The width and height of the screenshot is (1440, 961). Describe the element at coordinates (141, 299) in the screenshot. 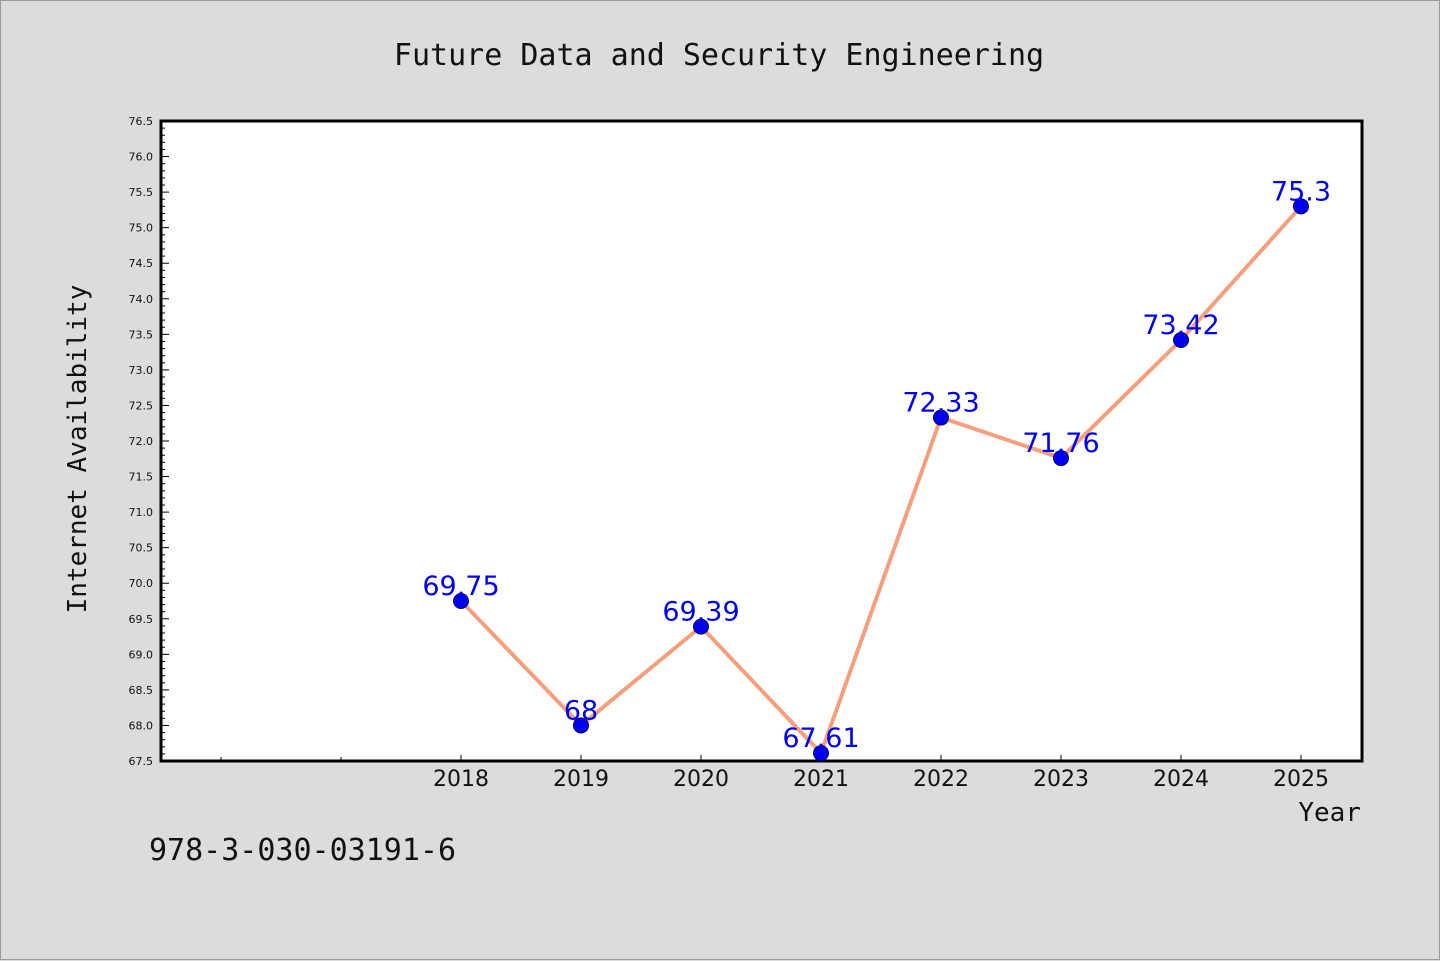

I see `y-tick-label: 74.0` at that location.